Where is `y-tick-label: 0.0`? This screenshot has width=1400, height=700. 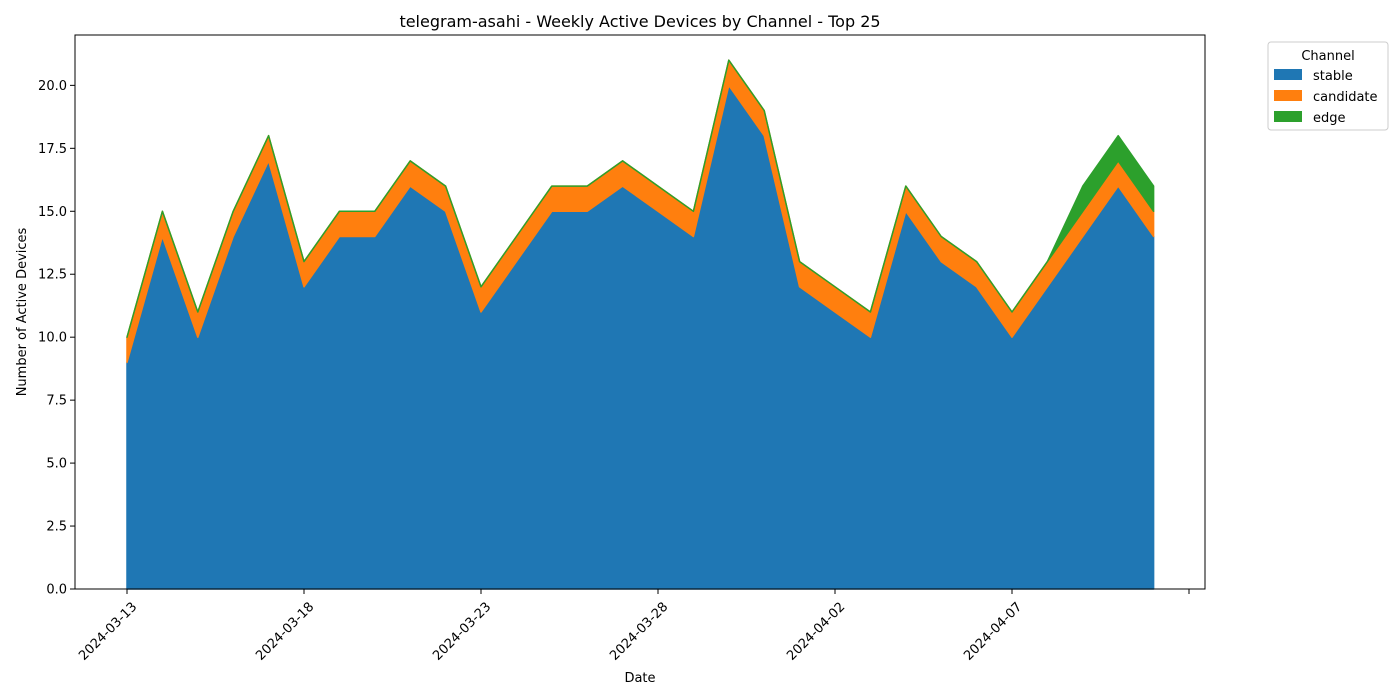
y-tick-label: 0.0 is located at coordinates (56, 590).